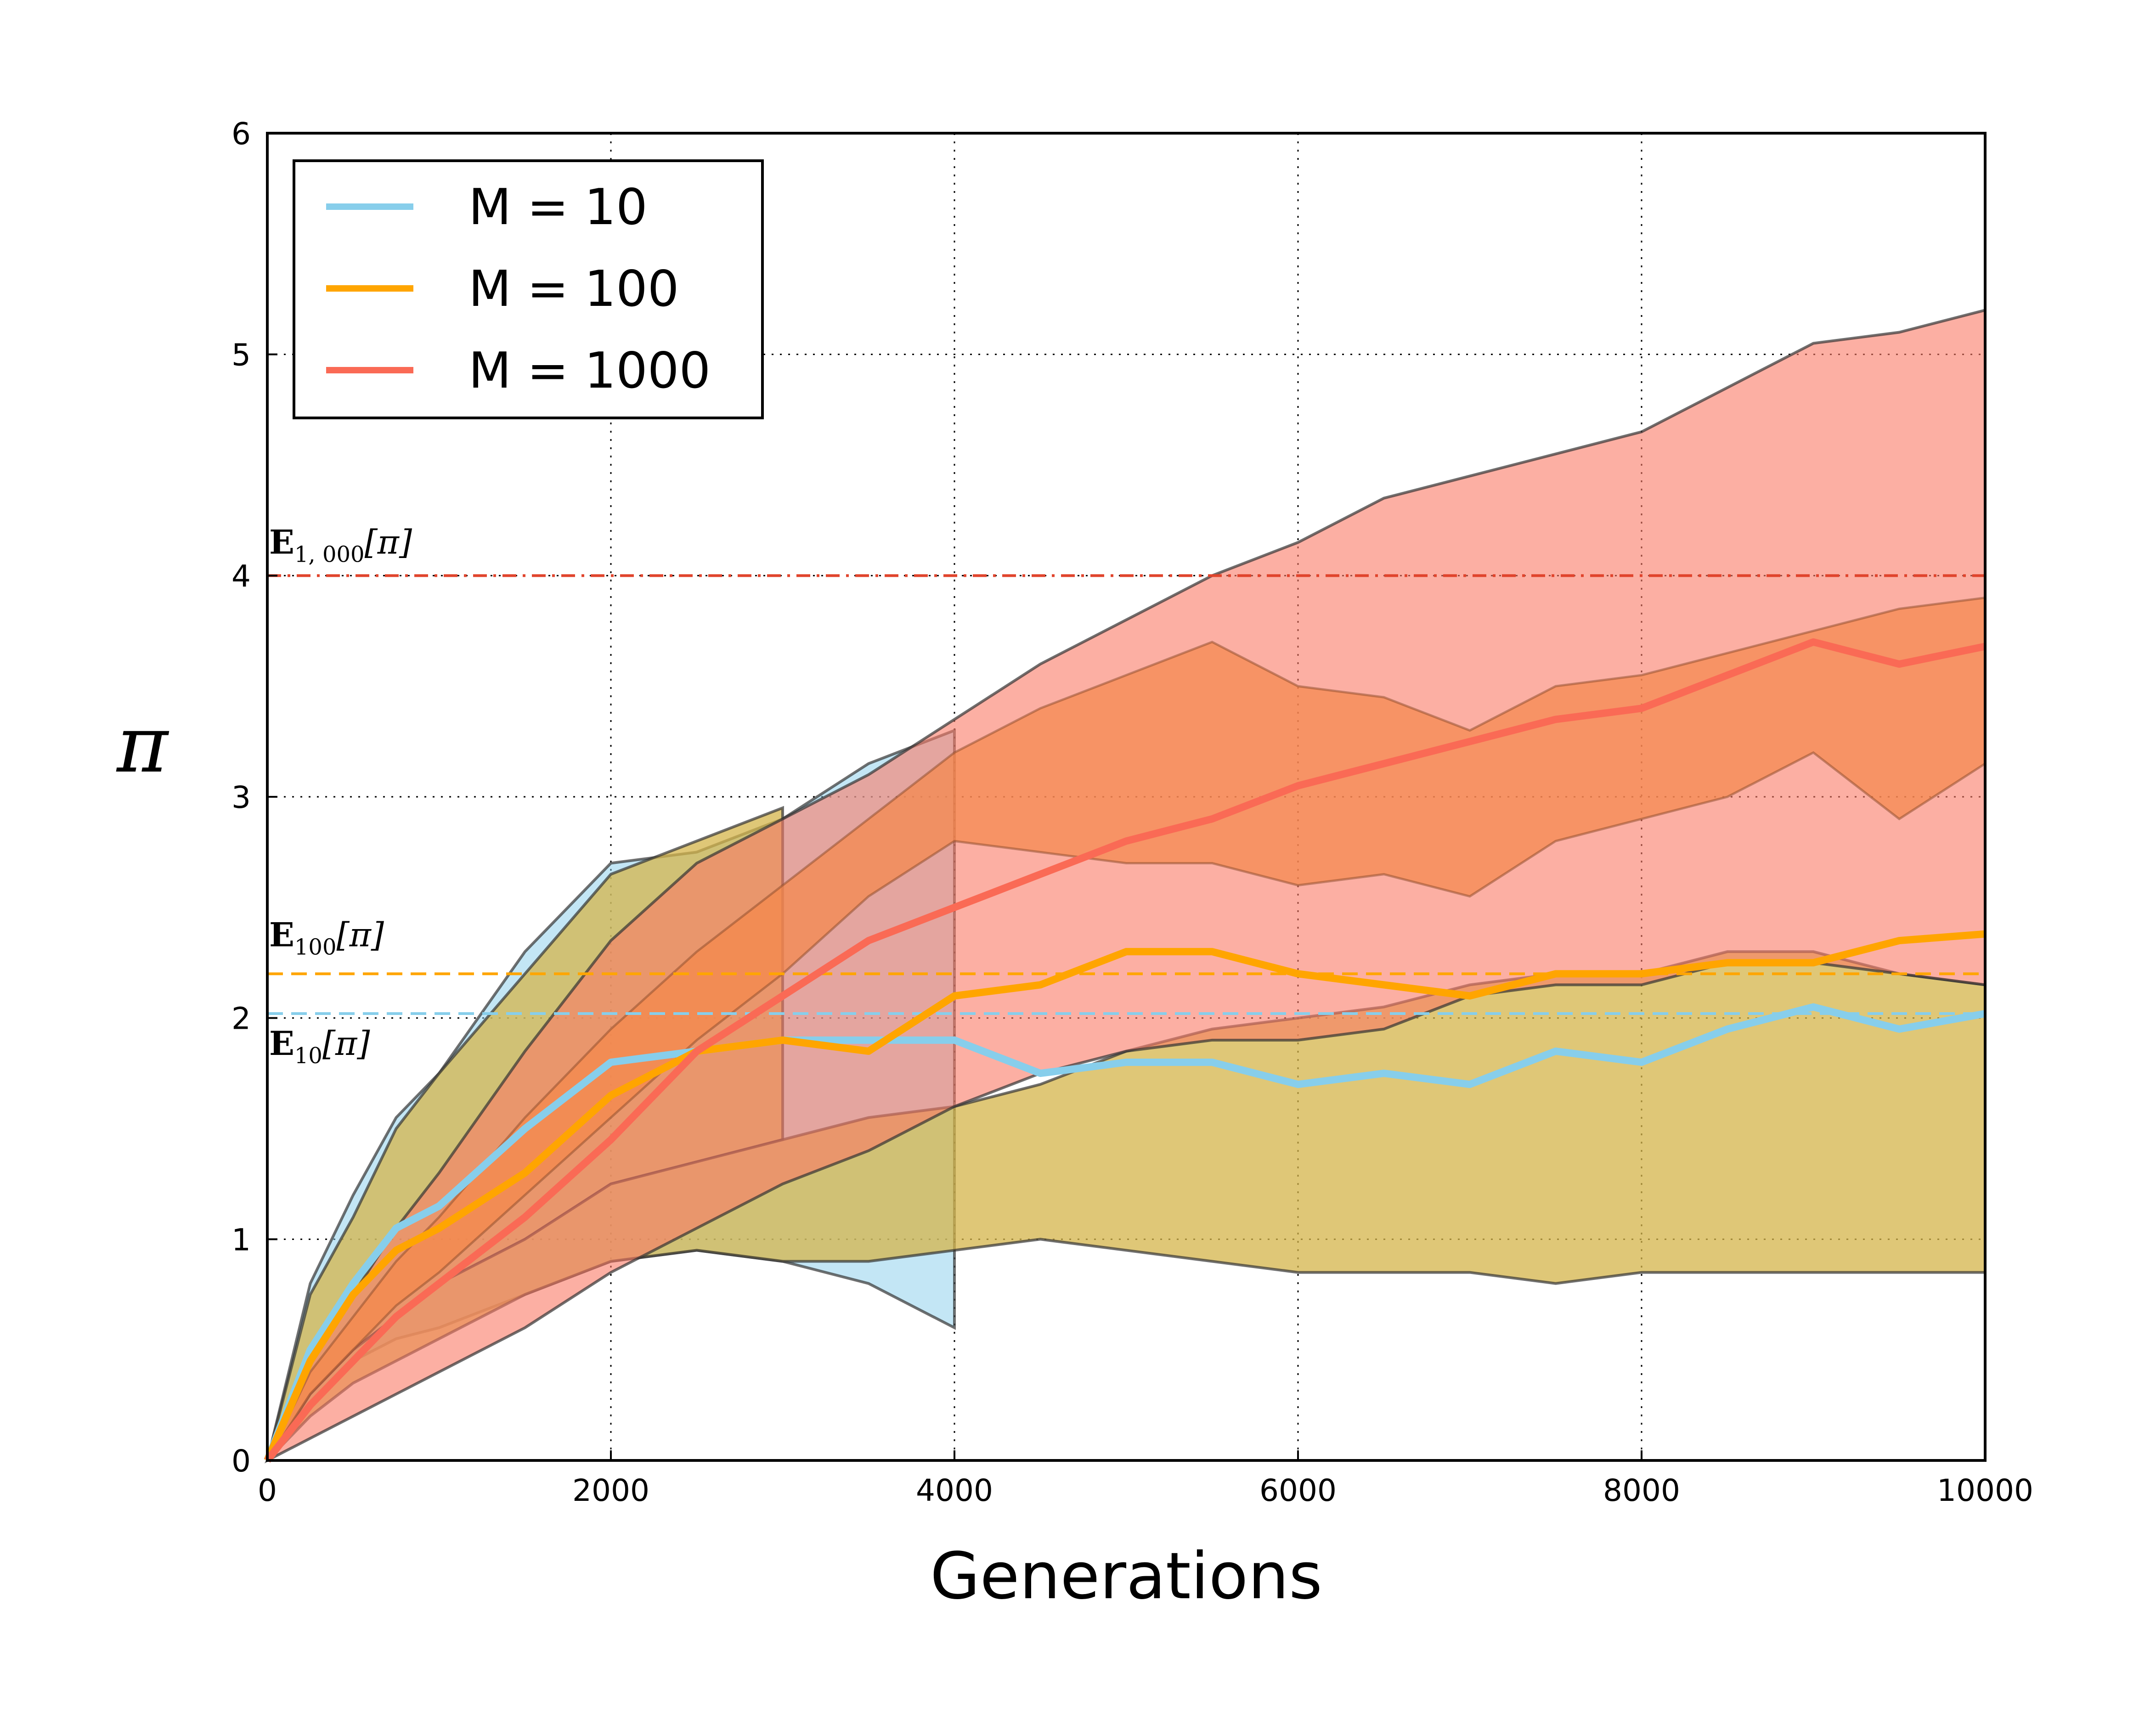  I want to click on x-axis-title: Generations, so click(1126, 1576).